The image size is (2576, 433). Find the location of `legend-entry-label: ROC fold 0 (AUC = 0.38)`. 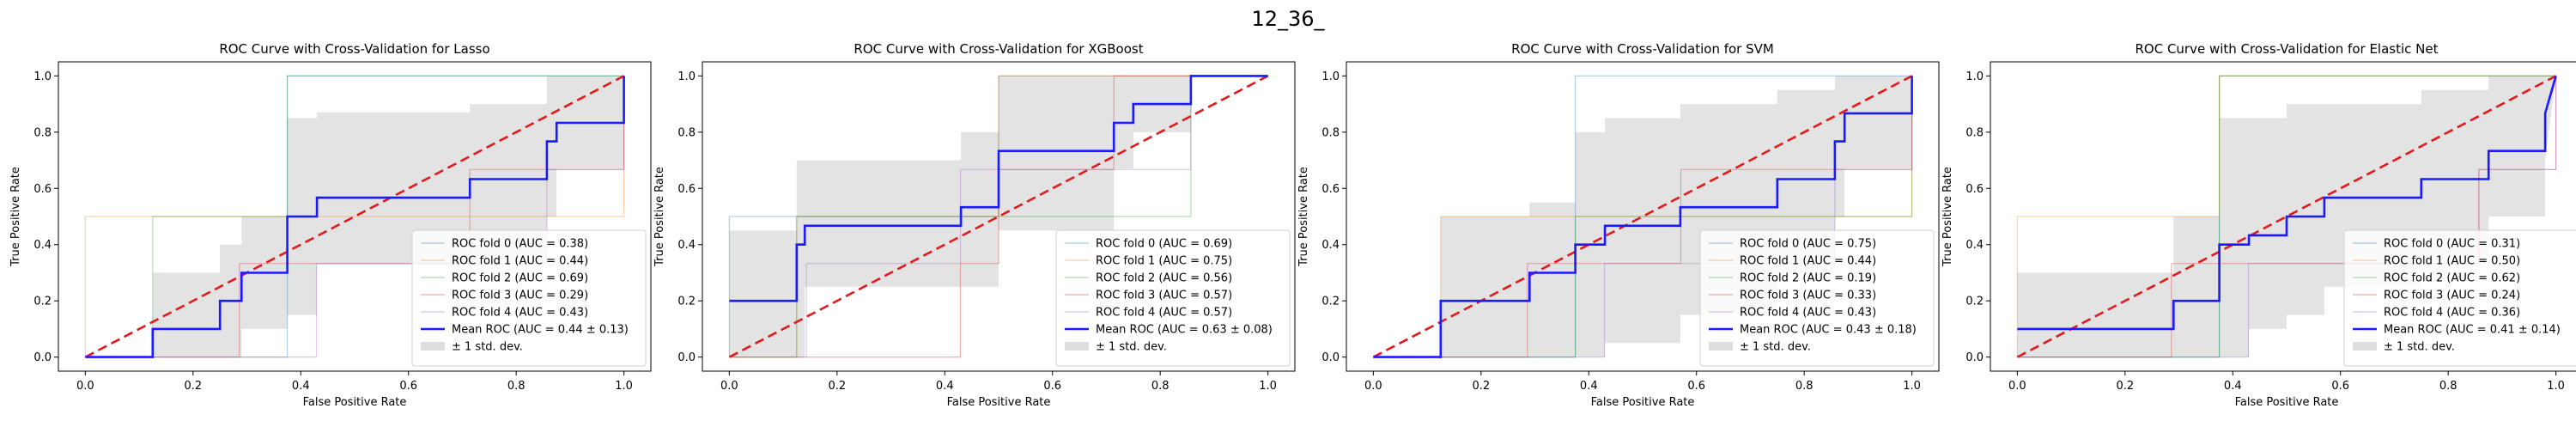

legend-entry-label: ROC fold 0 (AUC = 0.38) is located at coordinates (520, 244).